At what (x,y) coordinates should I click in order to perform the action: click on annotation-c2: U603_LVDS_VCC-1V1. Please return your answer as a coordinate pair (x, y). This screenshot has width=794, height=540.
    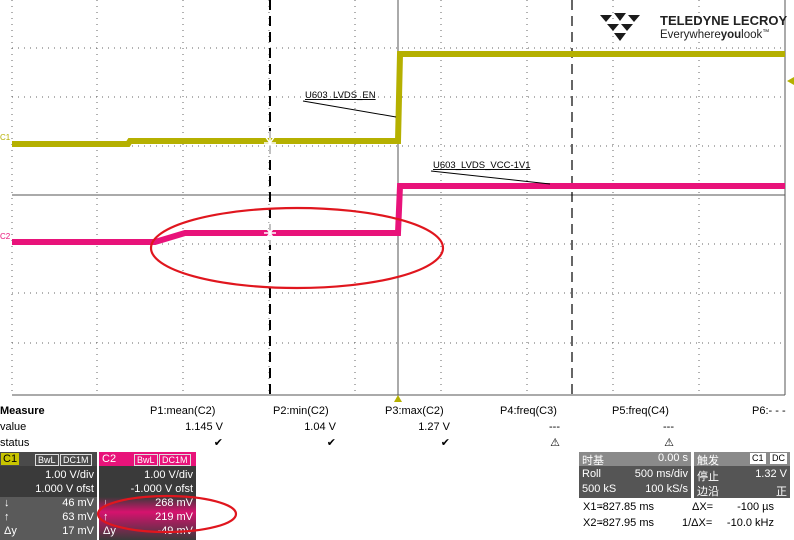
    Looking at the image, I should click on (482, 165).